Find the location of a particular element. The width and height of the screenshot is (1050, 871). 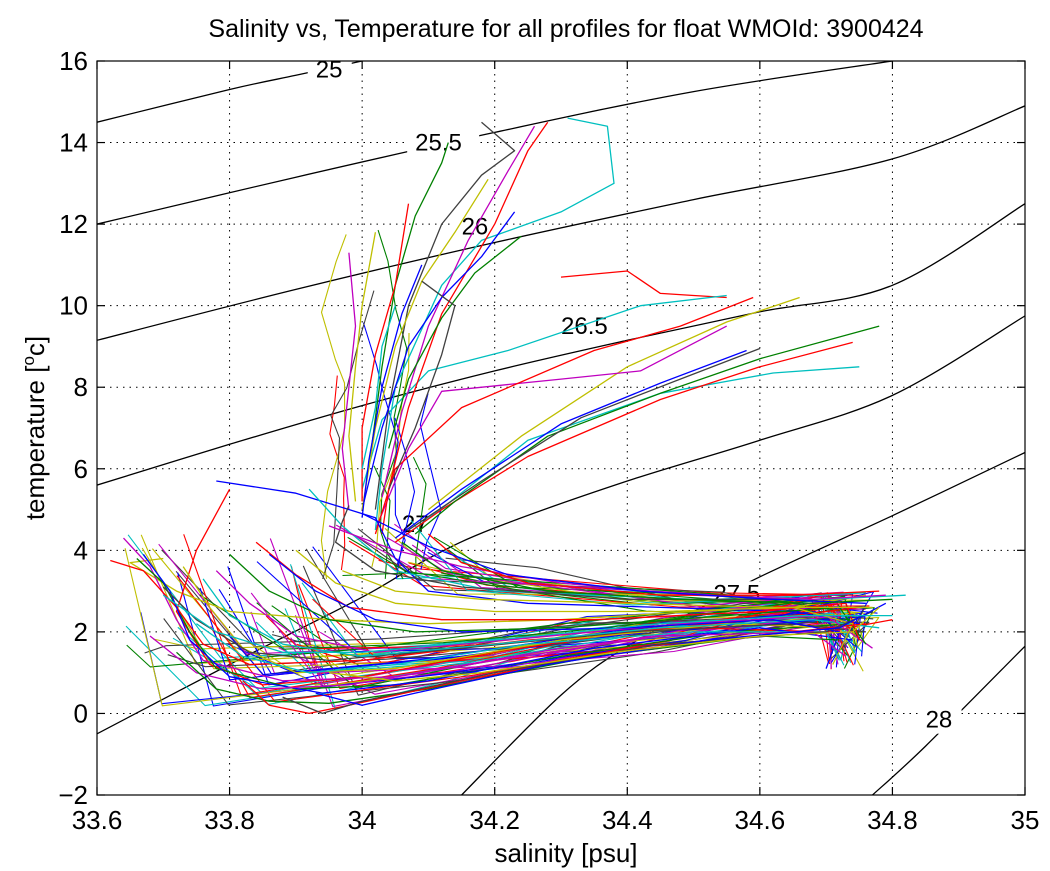

contour-label: 25.5 is located at coordinates (438, 143).